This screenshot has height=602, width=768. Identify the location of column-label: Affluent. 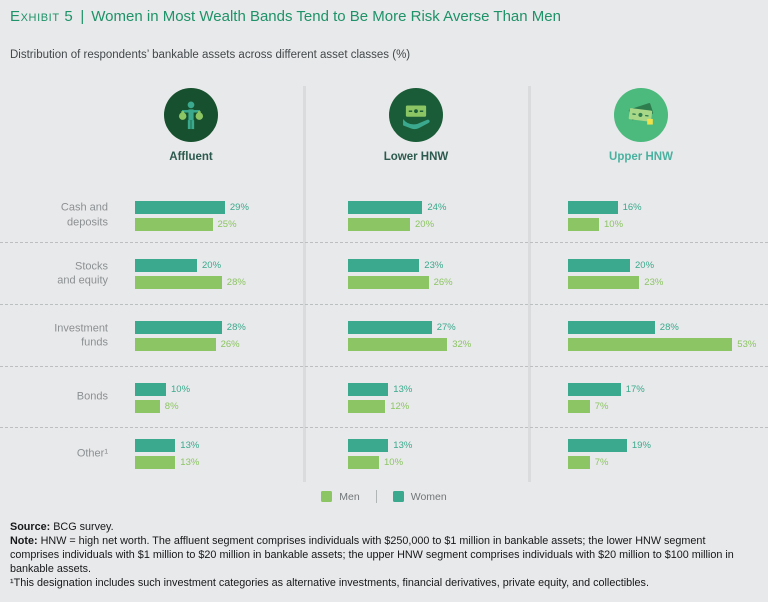
(191, 157).